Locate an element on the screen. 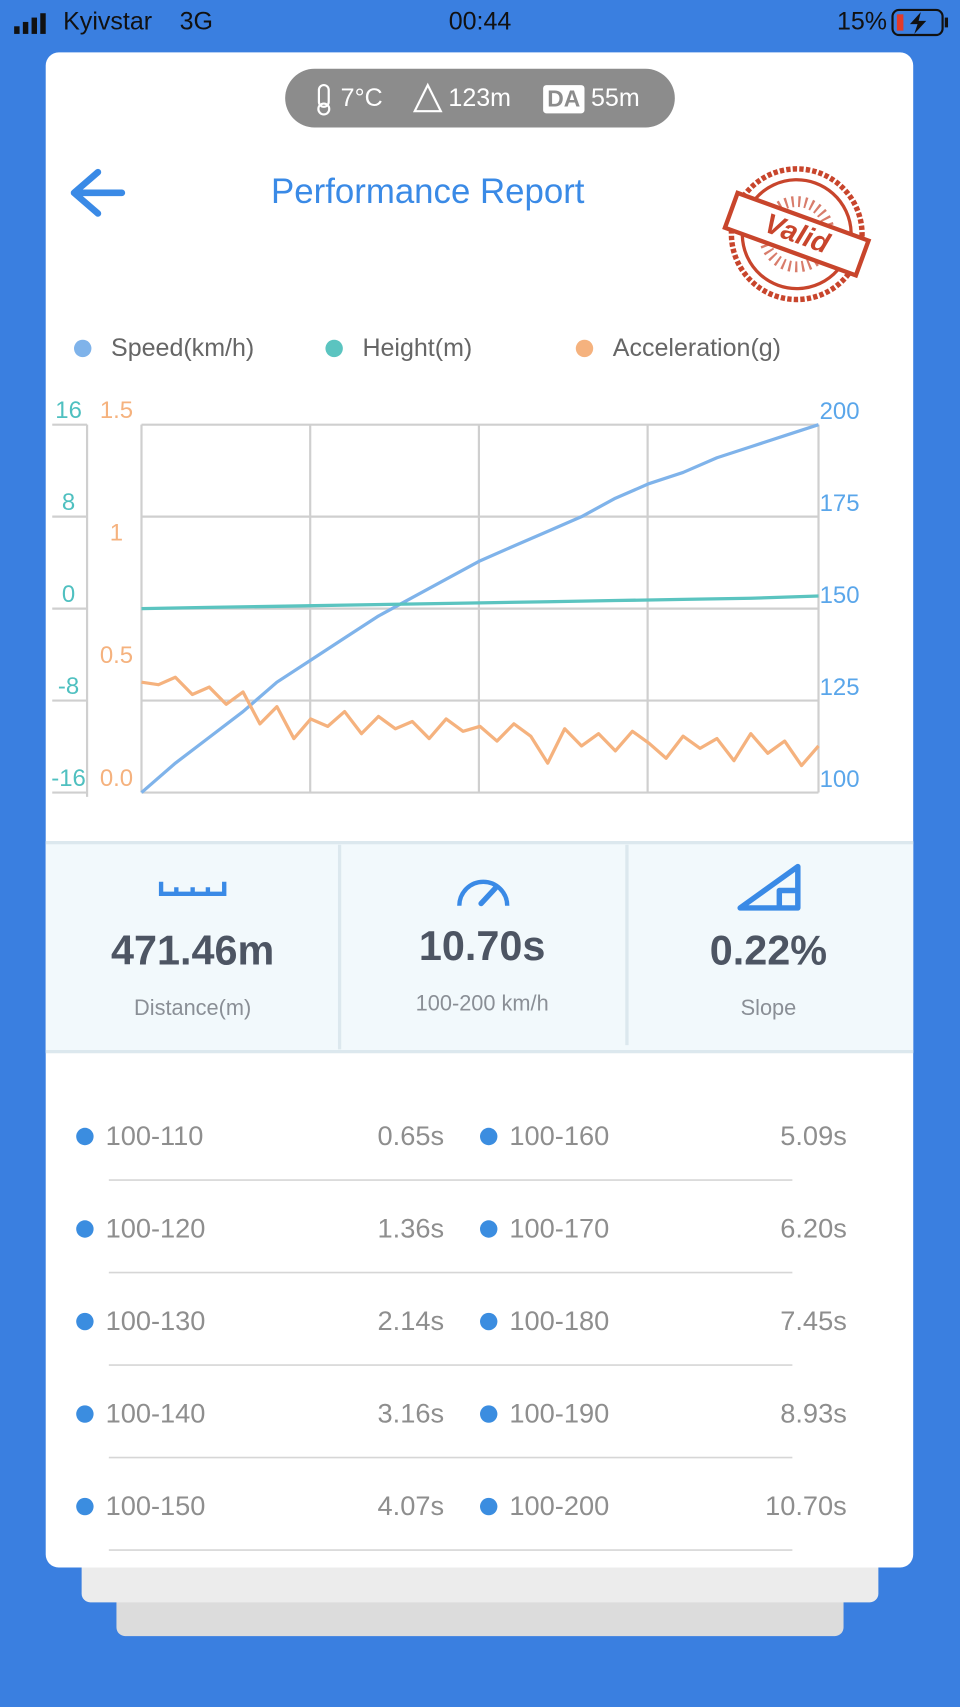 Image resolution: width=960 pixels, height=1707 pixels. split-time: 6.20s is located at coordinates (813, 1227).